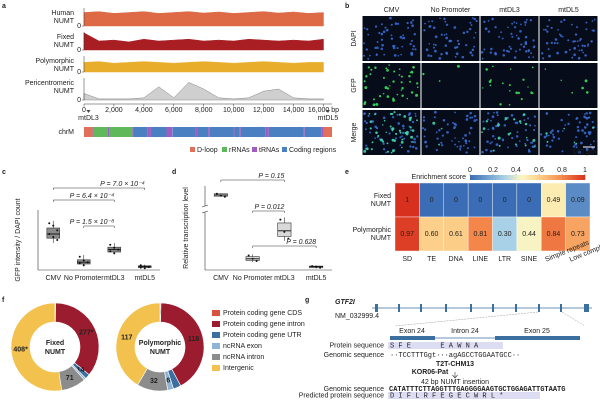 Image resolution: width=600 pixels, height=400 pixels. What do you see at coordinates (354, 38) in the screenshot?
I see `row-label: DAPI` at bounding box center [354, 38].